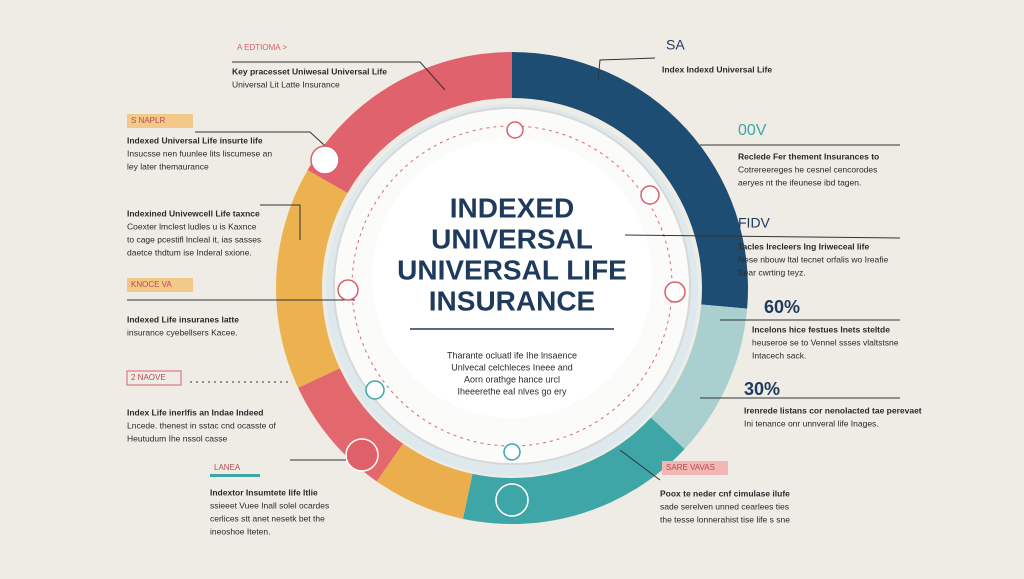  What do you see at coordinates (803, 246) in the screenshot?
I see `item-line: Tacles Irecleers Ing Iriweceal life` at bounding box center [803, 246].